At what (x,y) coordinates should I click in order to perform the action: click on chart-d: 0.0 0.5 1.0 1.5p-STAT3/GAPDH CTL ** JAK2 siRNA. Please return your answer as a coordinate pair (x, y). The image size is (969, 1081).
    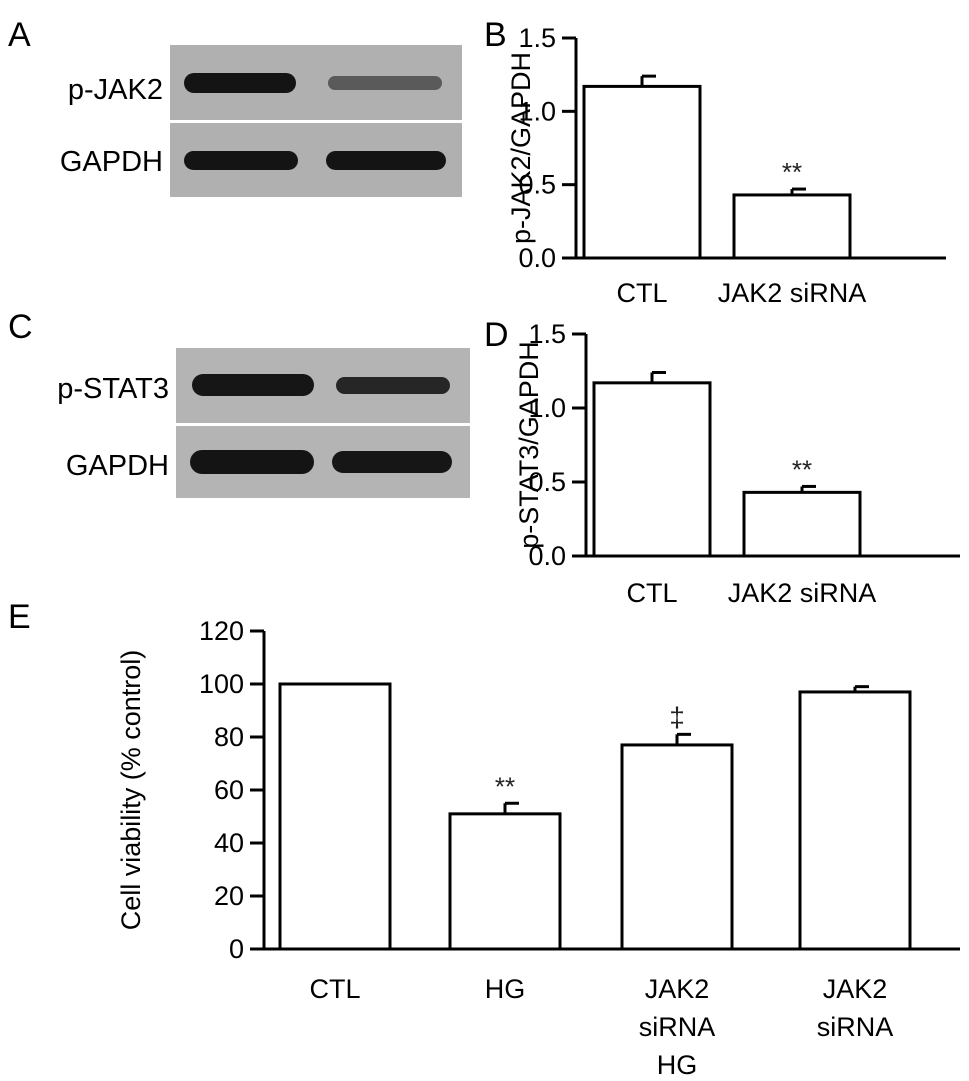
    Looking at the image, I should click on (737, 463).